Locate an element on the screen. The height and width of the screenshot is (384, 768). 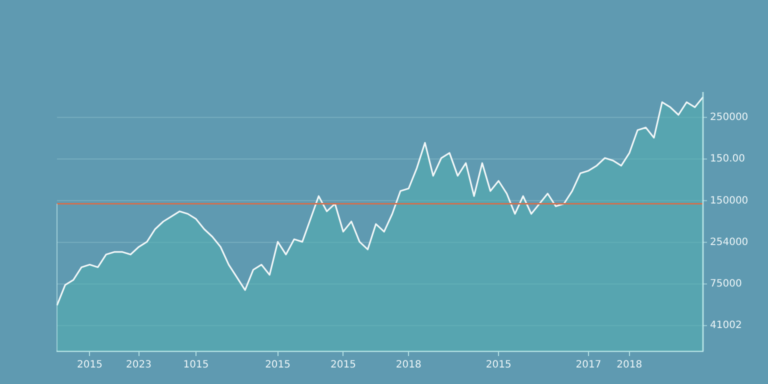
text: 150.00 is located at coordinates (727, 159).